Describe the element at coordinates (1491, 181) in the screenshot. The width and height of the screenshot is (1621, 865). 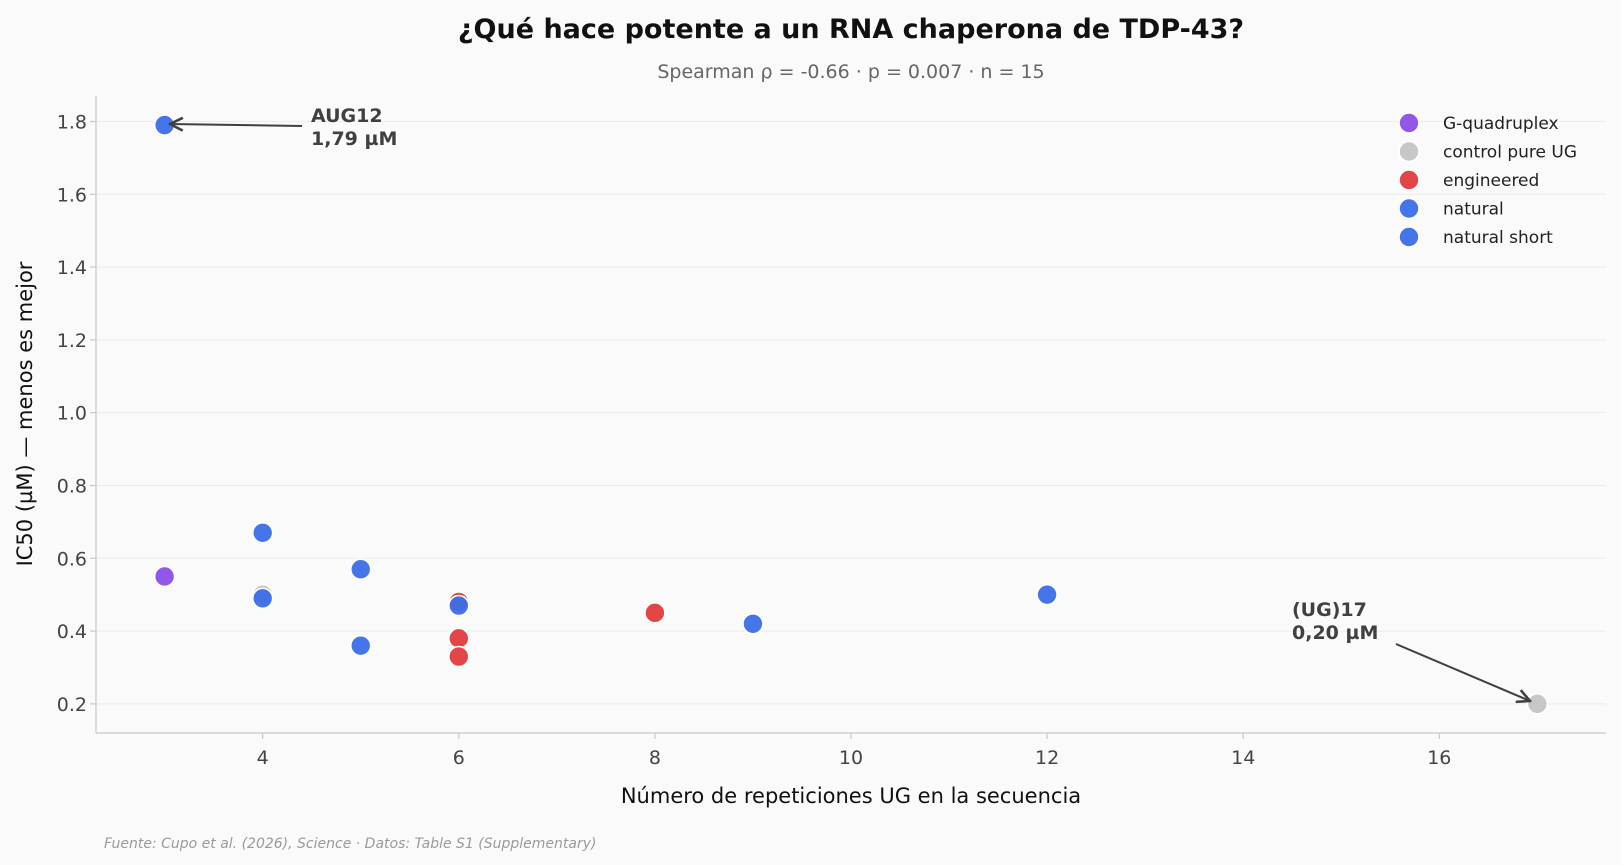
I see `legend-label: engineered` at that location.